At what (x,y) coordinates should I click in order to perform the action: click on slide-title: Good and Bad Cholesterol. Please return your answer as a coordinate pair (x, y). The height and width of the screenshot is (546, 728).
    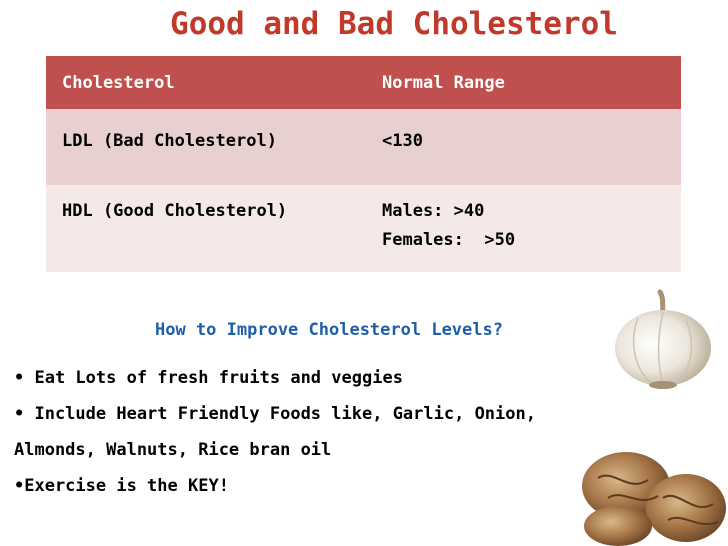
    Looking at the image, I should click on (394, 24).